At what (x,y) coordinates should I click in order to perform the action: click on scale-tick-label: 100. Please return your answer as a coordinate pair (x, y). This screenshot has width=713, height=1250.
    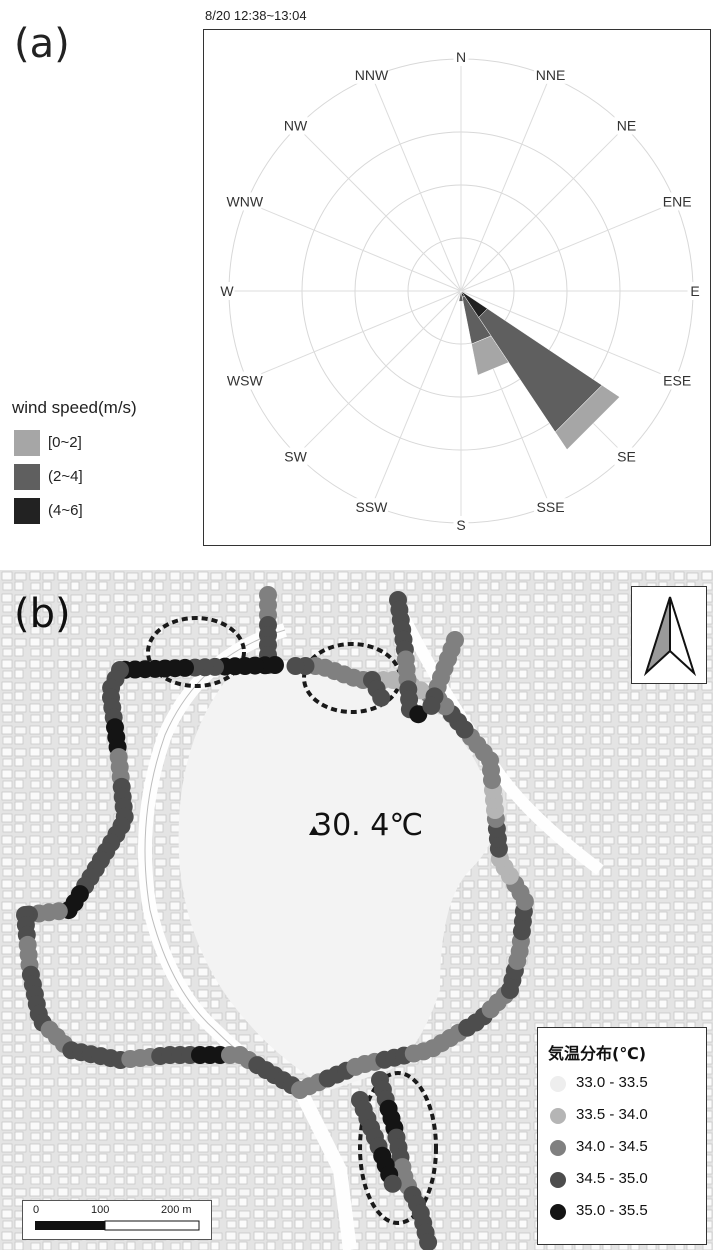
    Looking at the image, I should click on (100, 1210).